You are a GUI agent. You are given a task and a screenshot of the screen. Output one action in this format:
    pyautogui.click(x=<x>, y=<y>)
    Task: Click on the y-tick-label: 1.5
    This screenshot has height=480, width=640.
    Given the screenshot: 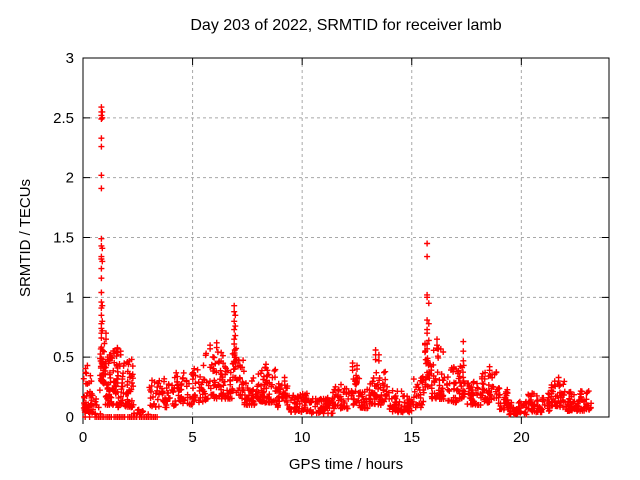 What is the action you would take?
    pyautogui.click(x=63, y=238)
    